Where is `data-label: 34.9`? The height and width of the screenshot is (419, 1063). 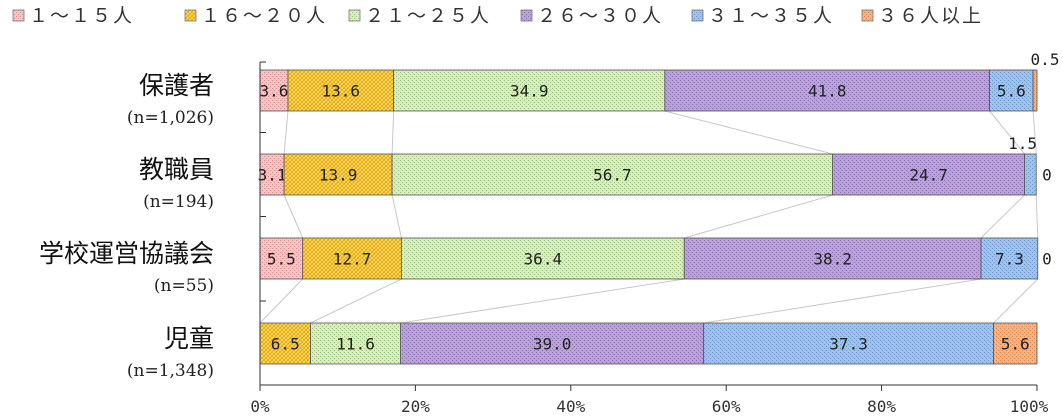 data-label: 34.9 is located at coordinates (529, 91).